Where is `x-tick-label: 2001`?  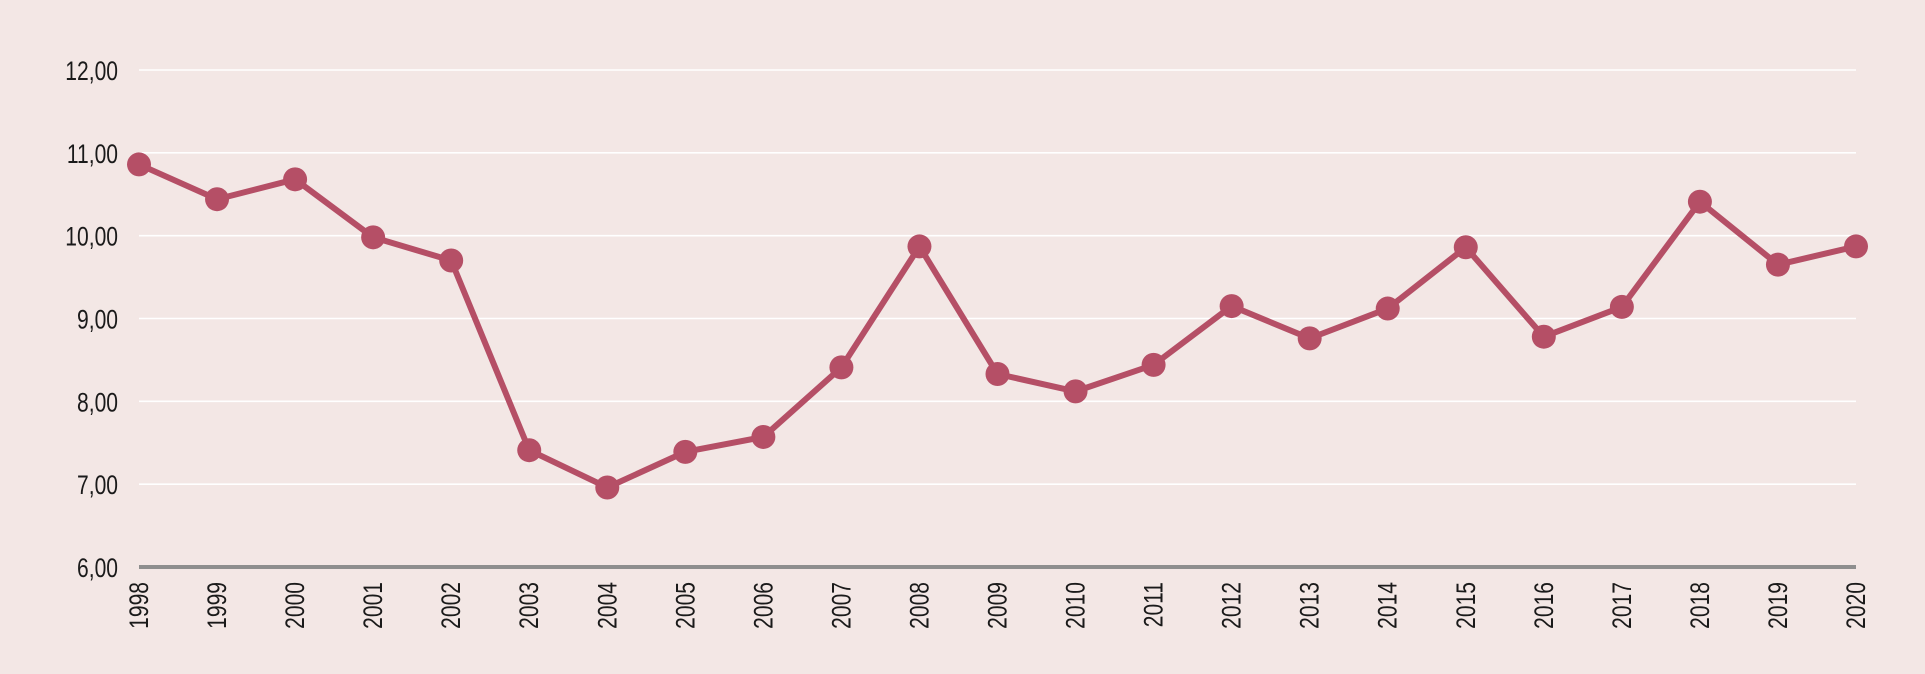
x-tick-label: 2001 is located at coordinates (374, 605).